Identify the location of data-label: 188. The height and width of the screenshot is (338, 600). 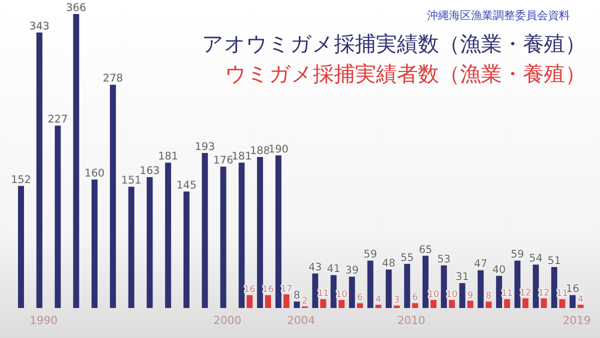
(260, 150).